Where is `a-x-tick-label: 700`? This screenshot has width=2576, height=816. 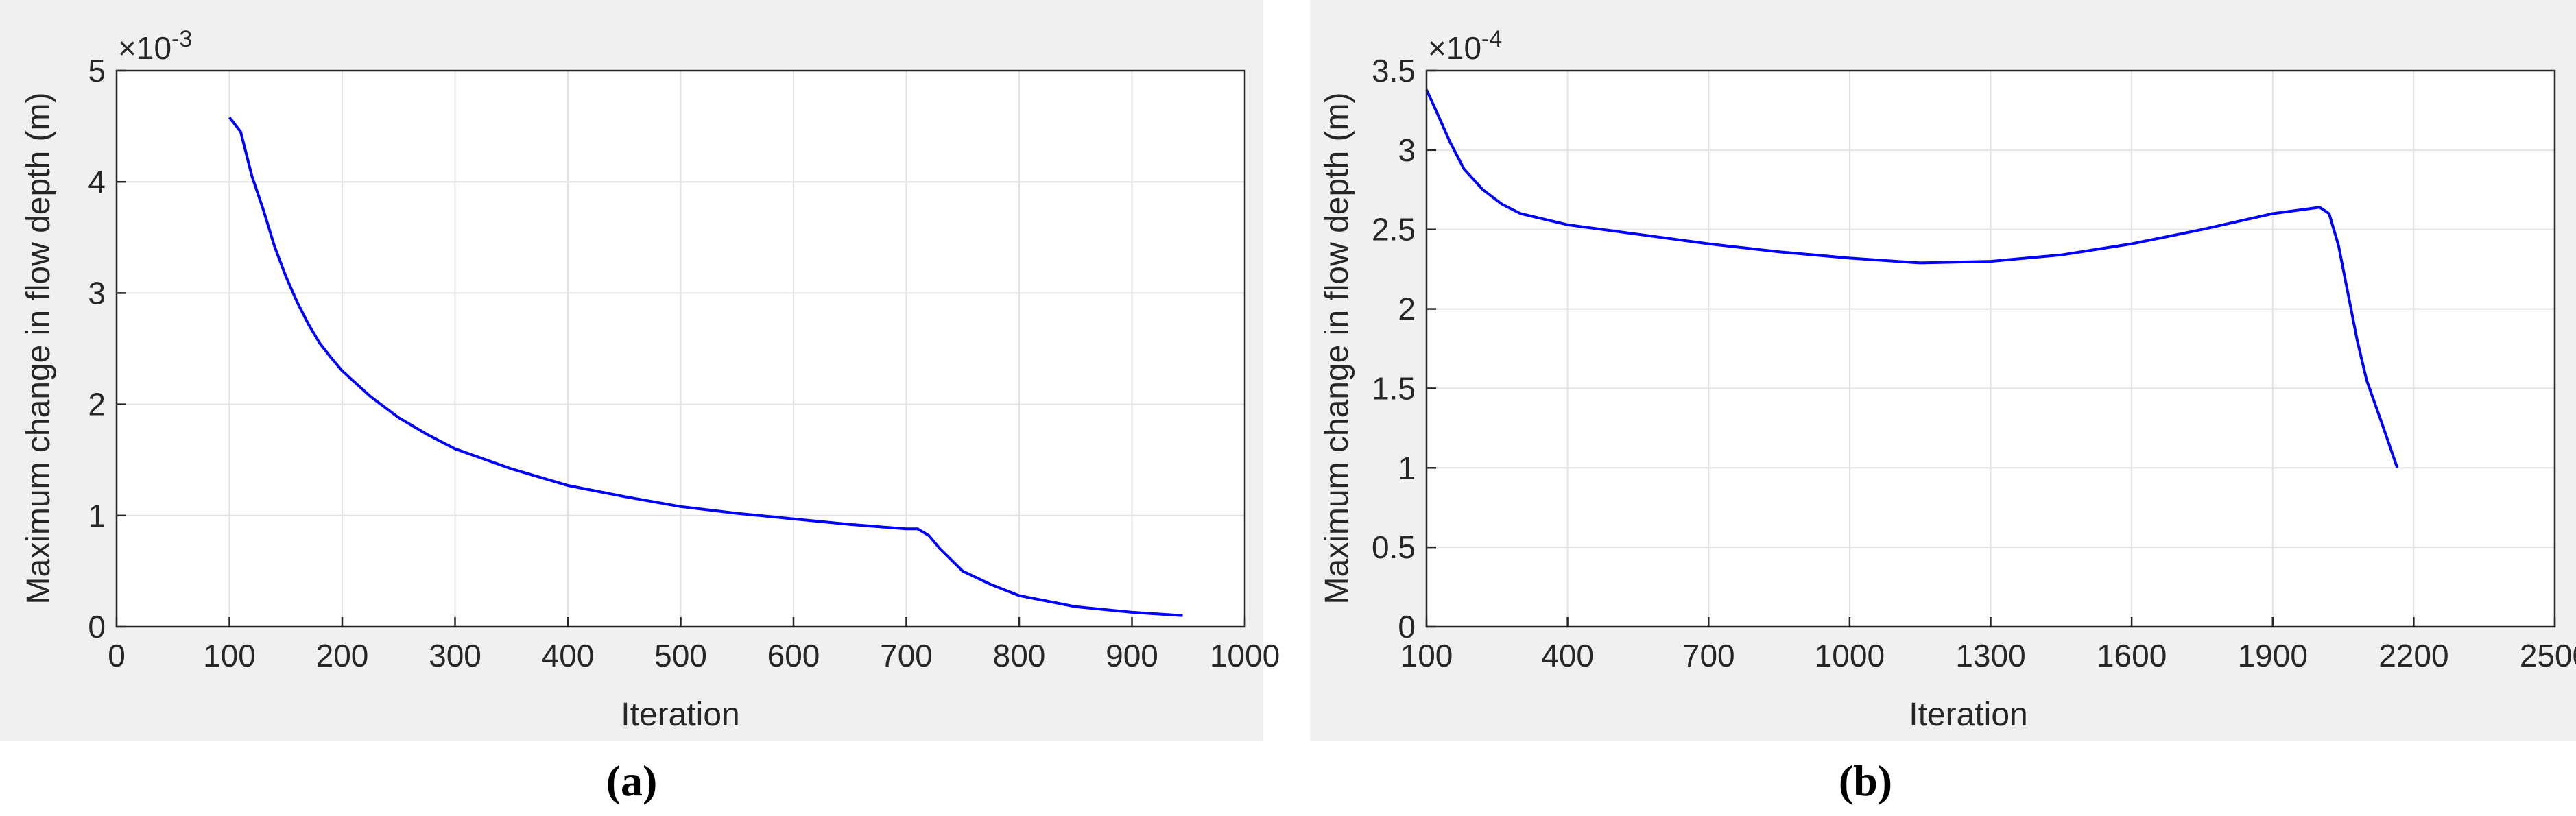 a-x-tick-label: 700 is located at coordinates (906, 655).